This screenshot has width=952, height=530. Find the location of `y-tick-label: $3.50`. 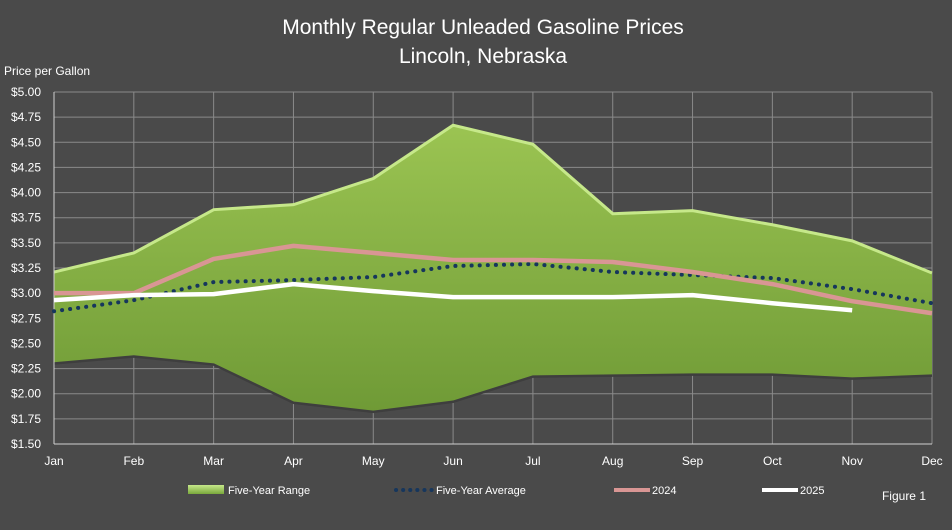

y-tick-label: $3.50 is located at coordinates (26, 243).